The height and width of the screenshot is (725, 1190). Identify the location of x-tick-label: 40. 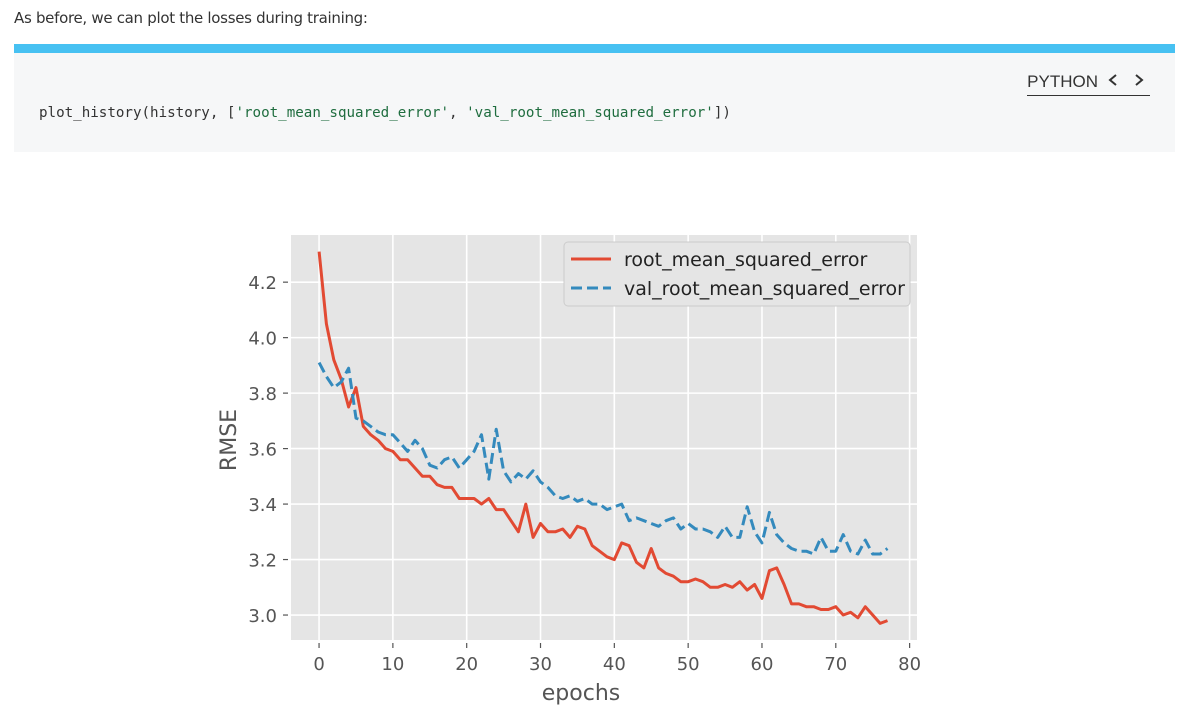
(614, 664).